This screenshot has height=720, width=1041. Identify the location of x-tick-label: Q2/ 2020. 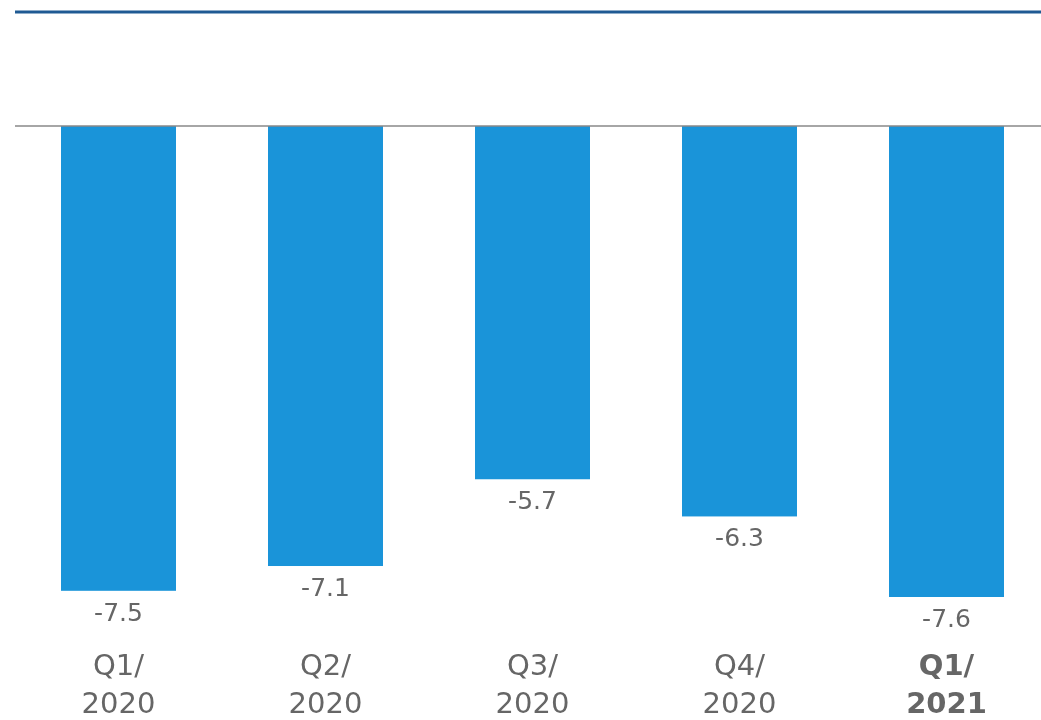
(325, 684).